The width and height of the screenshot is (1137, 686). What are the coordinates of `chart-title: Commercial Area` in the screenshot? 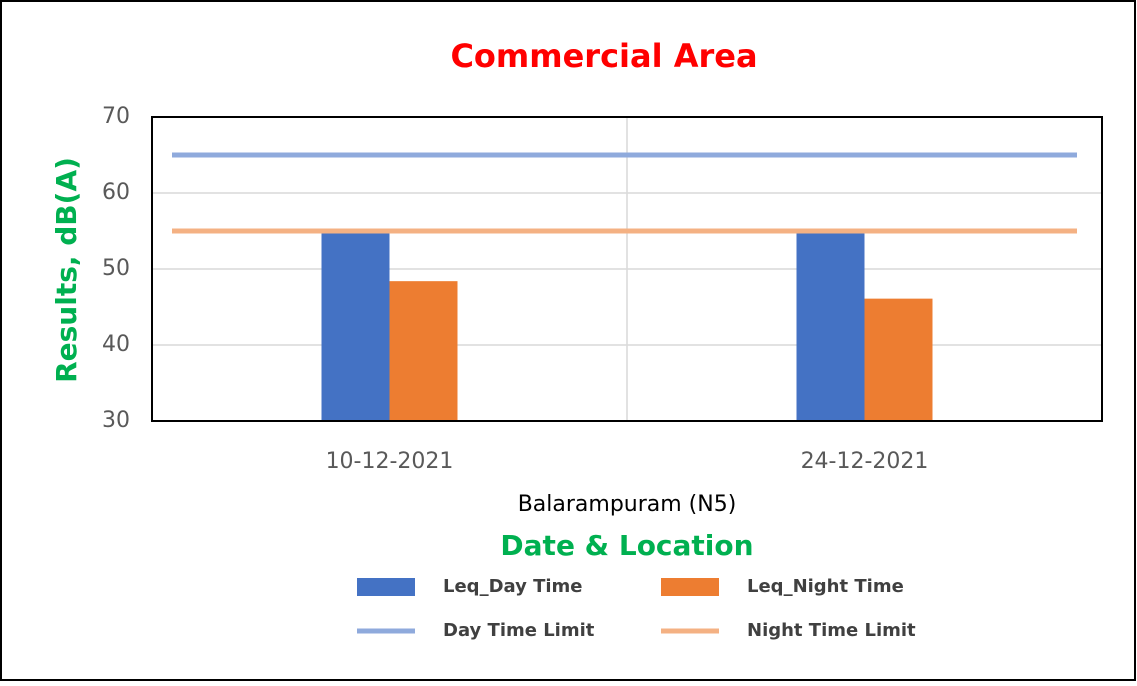 It's located at (603, 56).